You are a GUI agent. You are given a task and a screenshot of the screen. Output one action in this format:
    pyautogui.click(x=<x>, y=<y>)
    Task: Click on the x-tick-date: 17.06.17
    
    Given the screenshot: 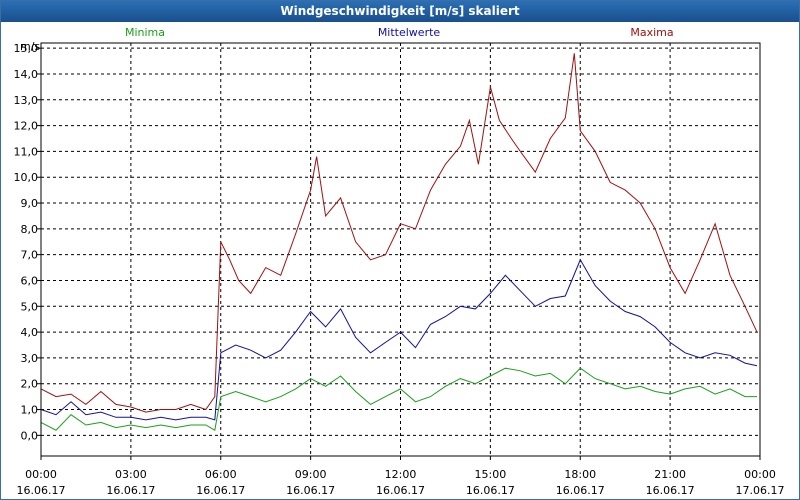 What is the action you would take?
    pyautogui.click(x=760, y=490)
    